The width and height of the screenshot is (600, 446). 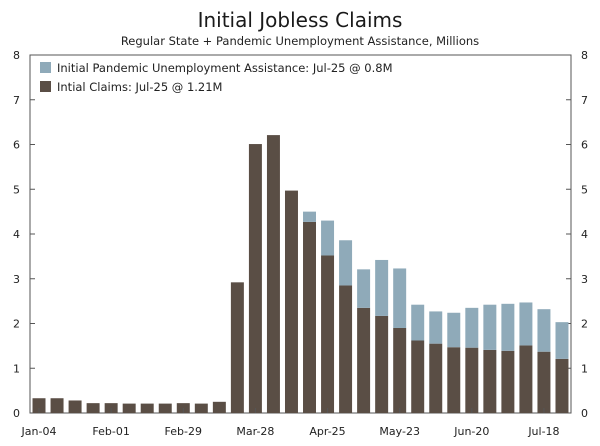 I want to click on legend-swatch-claims, so click(x=45, y=86).